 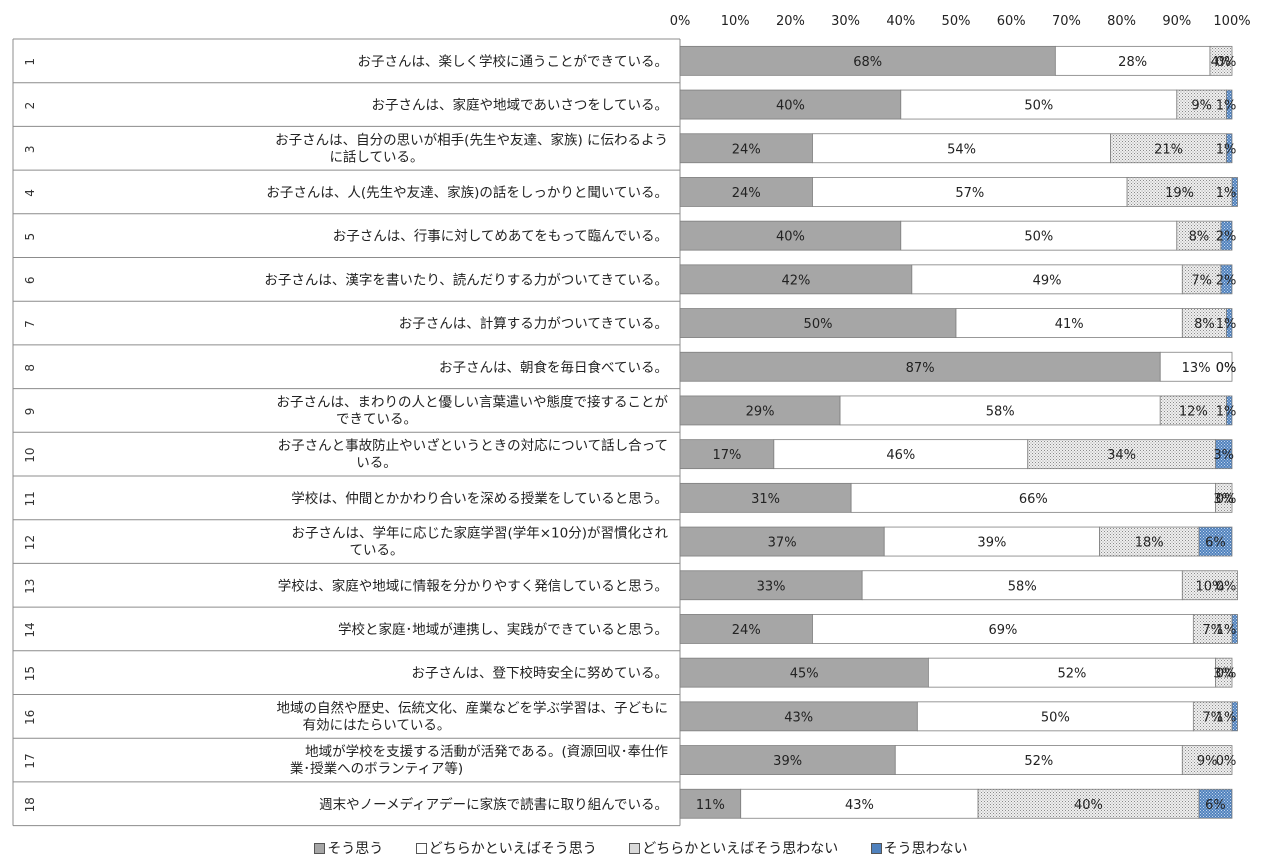 What do you see at coordinates (30, 673) in the screenshot?
I see `question-number: 15` at bounding box center [30, 673].